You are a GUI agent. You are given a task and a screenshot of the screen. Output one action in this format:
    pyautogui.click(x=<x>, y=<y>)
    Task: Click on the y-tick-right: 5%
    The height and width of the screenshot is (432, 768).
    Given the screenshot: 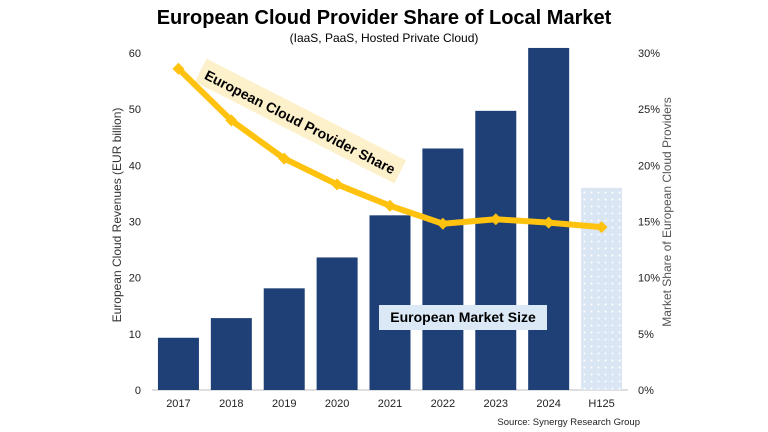 What is the action you would take?
    pyautogui.click(x=646, y=335)
    